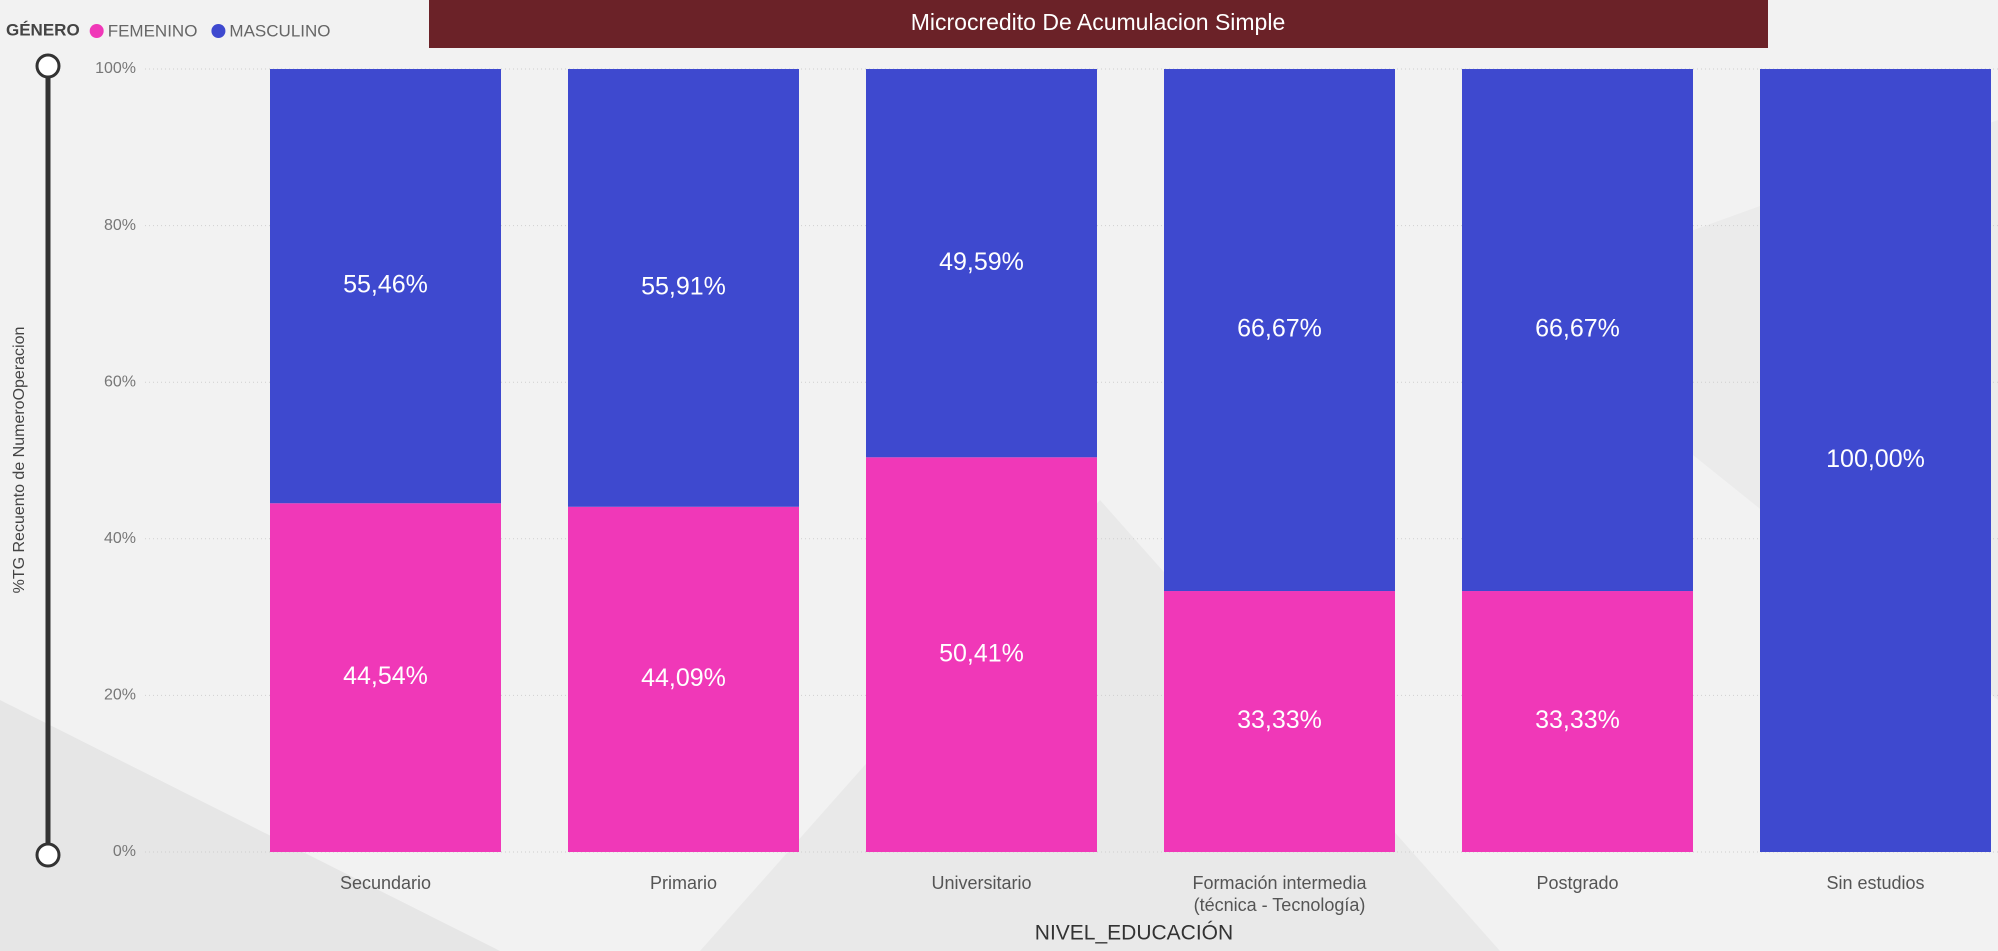 Image resolution: width=1998 pixels, height=951 pixels. I want to click on data-label: 100,00%, so click(1875, 459).